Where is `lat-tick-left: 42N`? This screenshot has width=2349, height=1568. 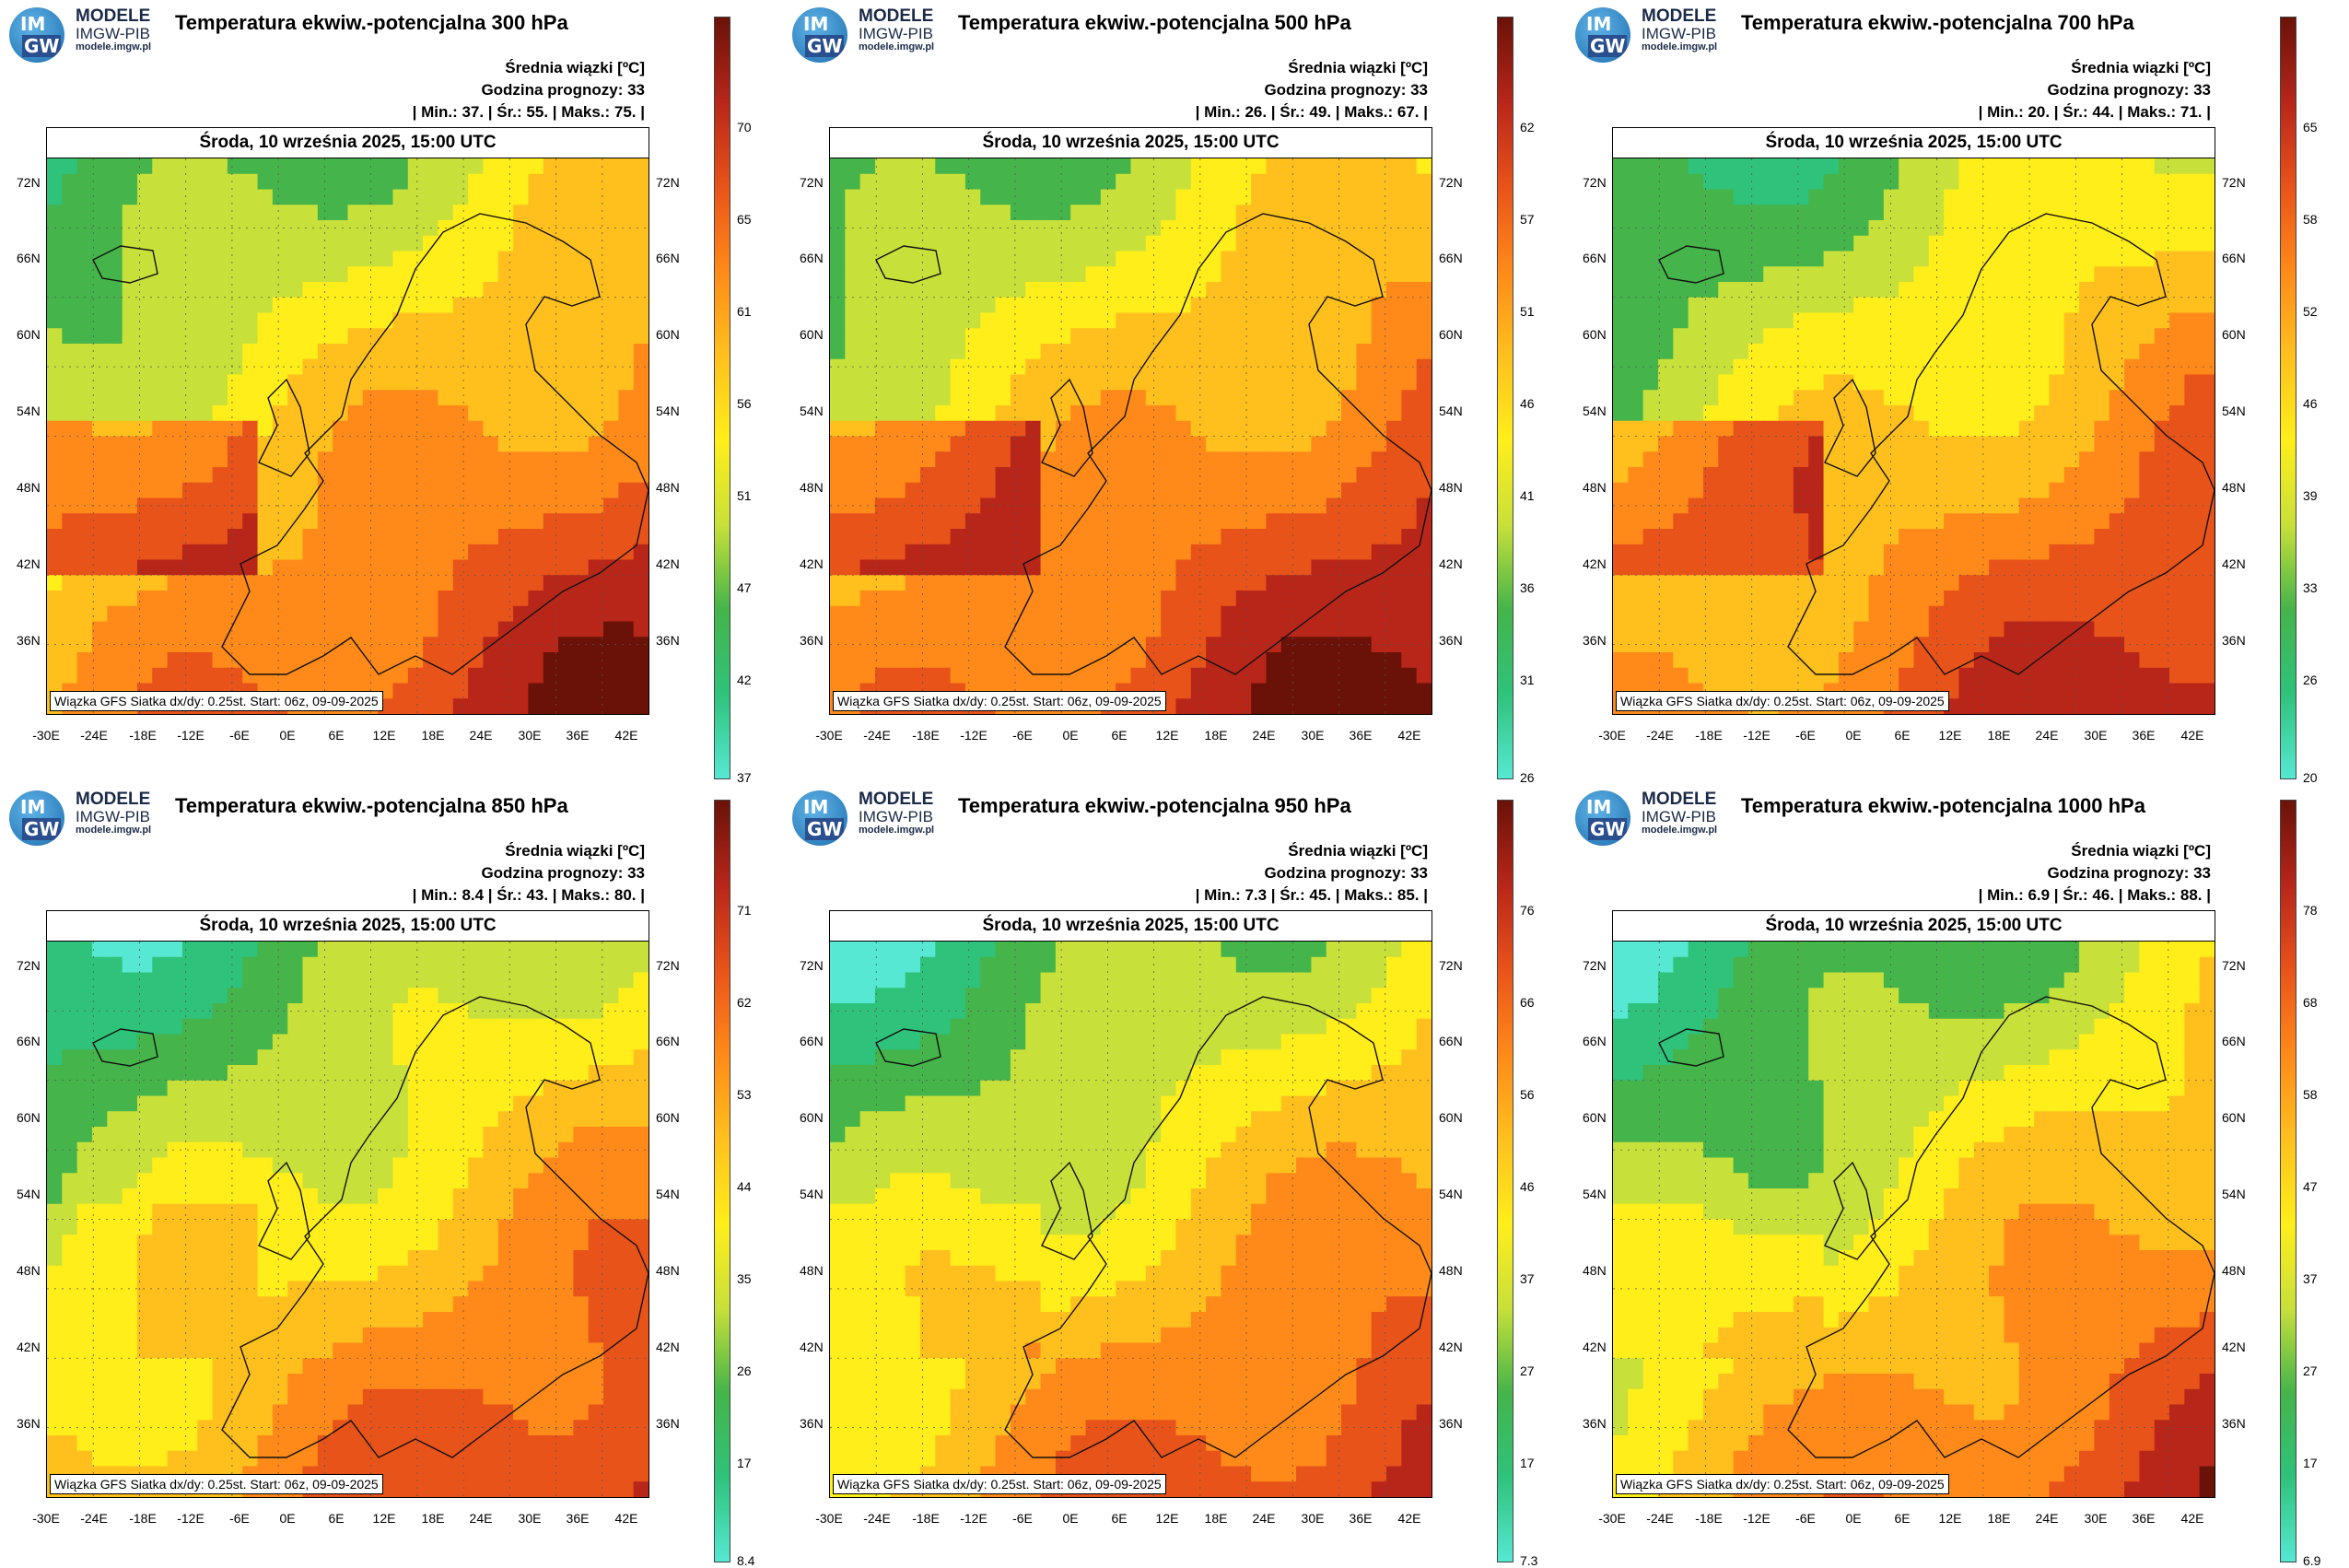
lat-tick-left: 42N is located at coordinates (29, 564).